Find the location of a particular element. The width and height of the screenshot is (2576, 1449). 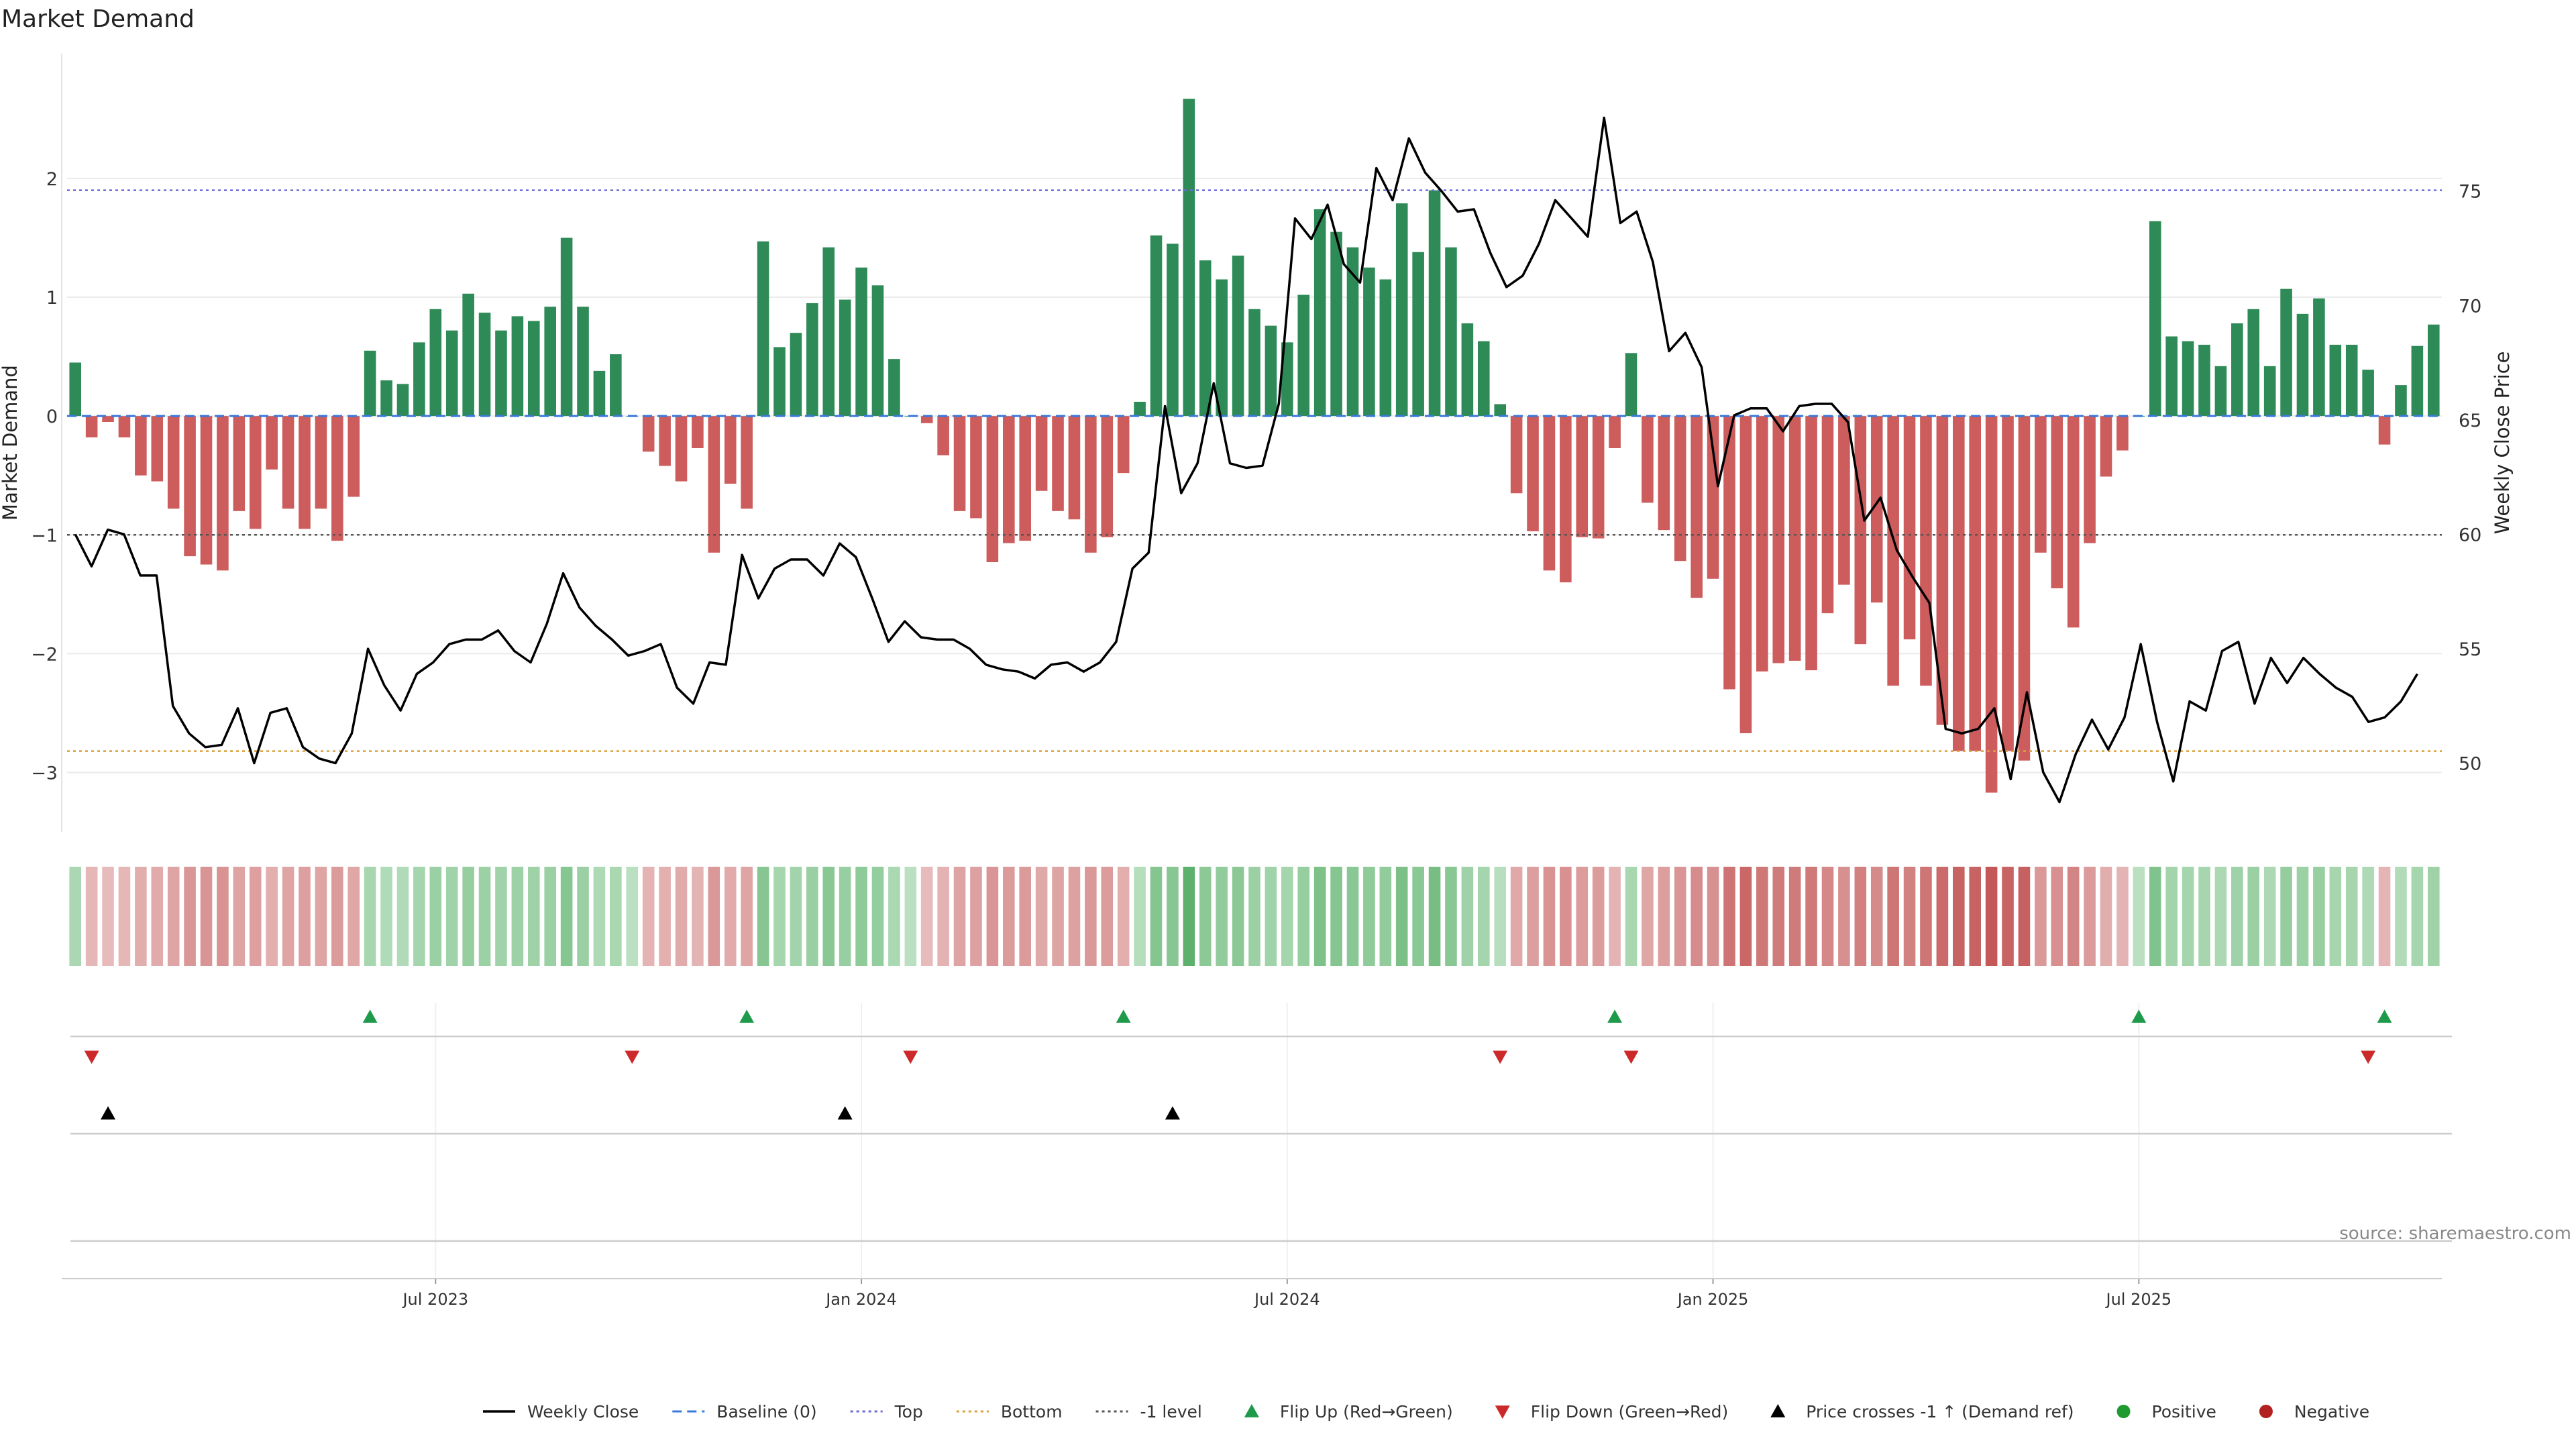

y2-tick-label: 55 is located at coordinates (2470, 649).